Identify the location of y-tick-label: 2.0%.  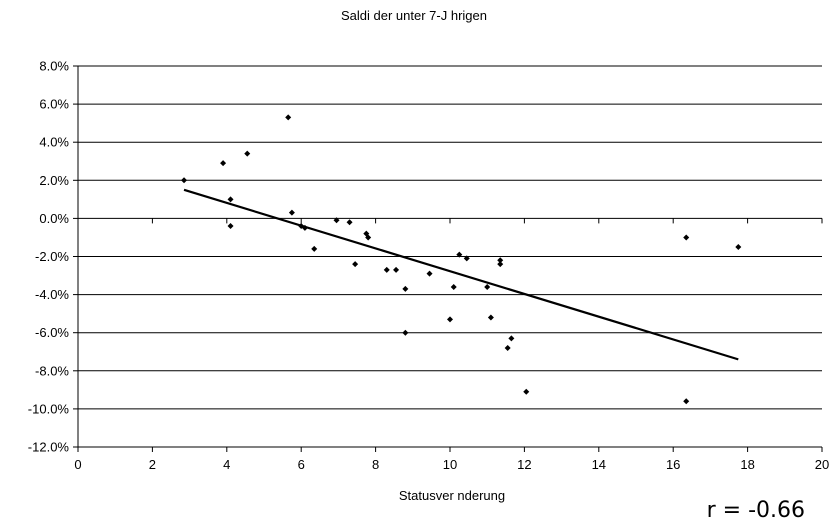
(54, 180).